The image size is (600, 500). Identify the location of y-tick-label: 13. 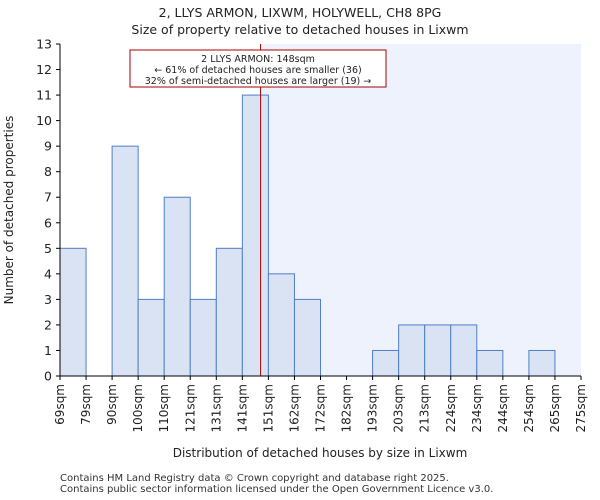
(44, 44).